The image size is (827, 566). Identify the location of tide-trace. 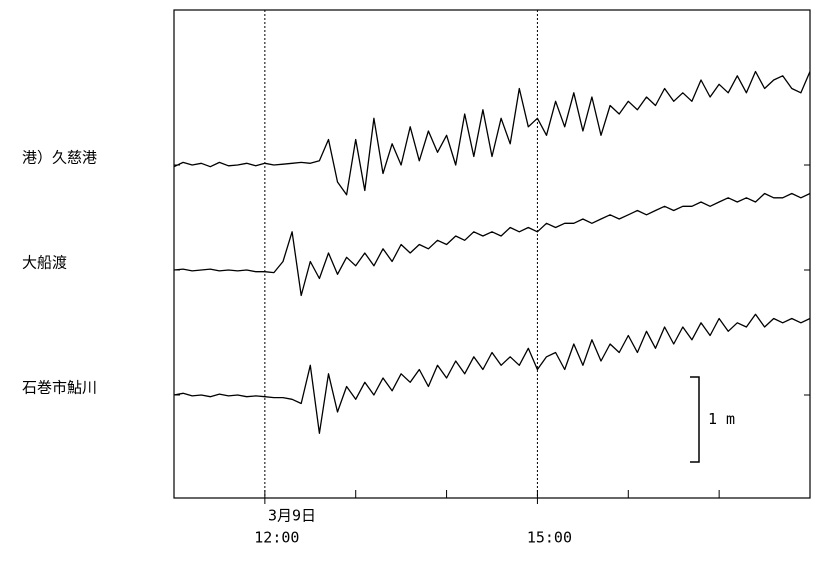
(492, 244).